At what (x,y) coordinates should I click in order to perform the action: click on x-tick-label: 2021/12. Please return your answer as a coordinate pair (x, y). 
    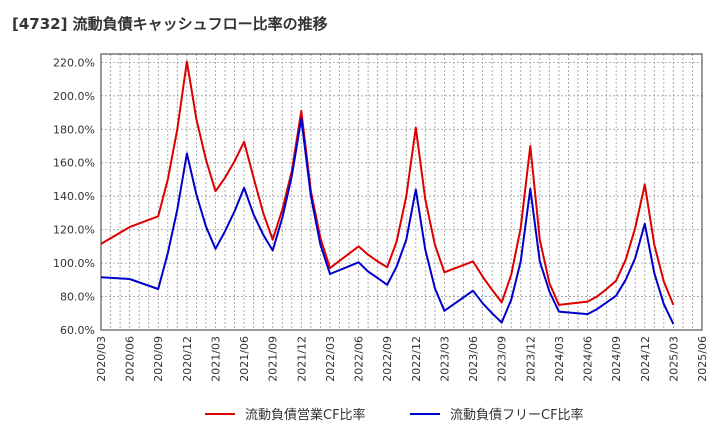
    Looking at the image, I should click on (301, 359).